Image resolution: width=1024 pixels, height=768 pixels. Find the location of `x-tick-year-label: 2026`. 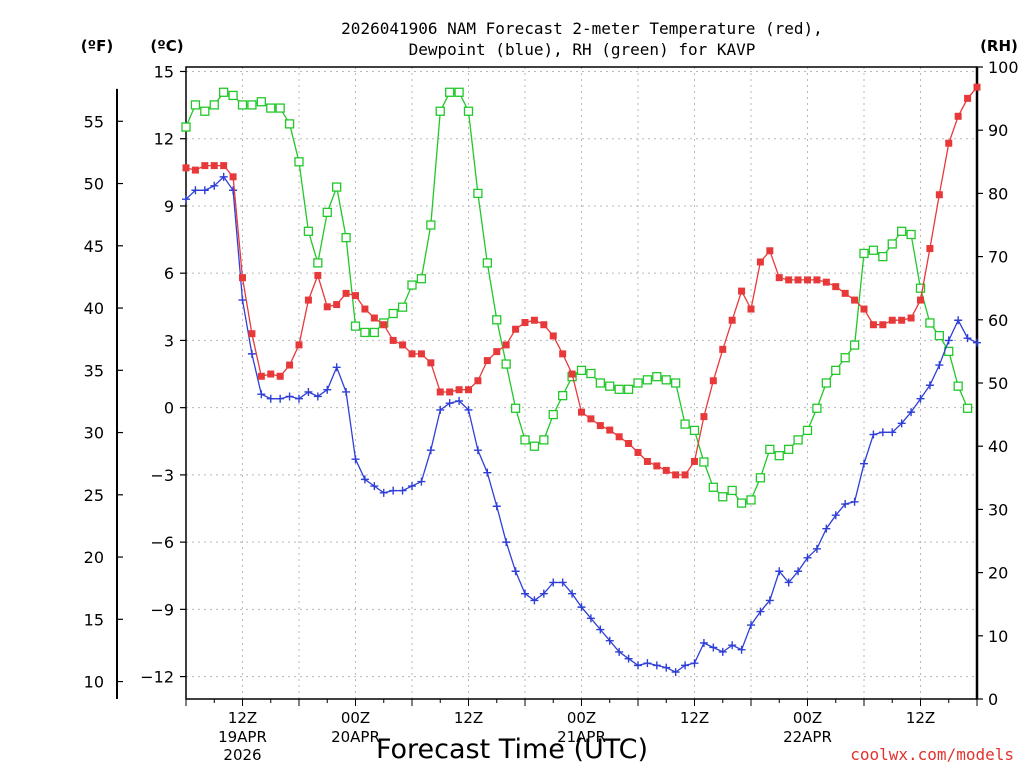

x-tick-year-label: 2026 is located at coordinates (242, 755).